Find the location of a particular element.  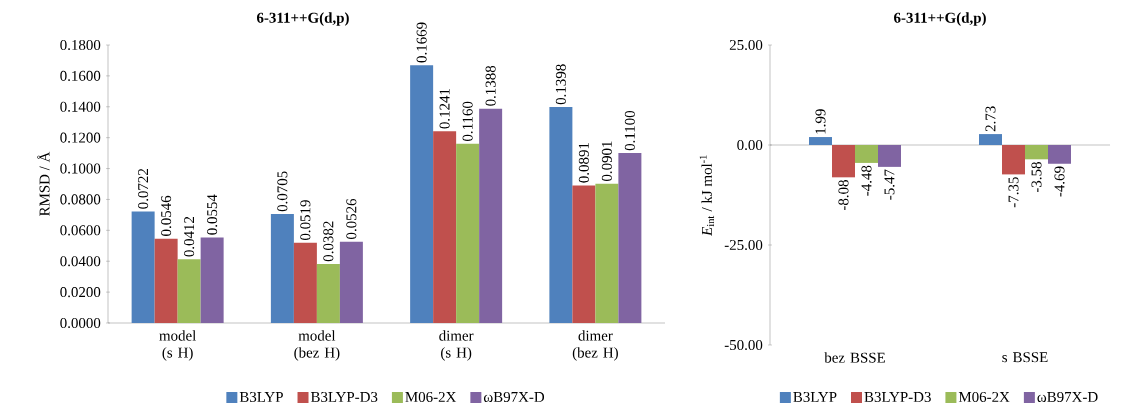

x-tick-label: model (s H) is located at coordinates (177, 345).